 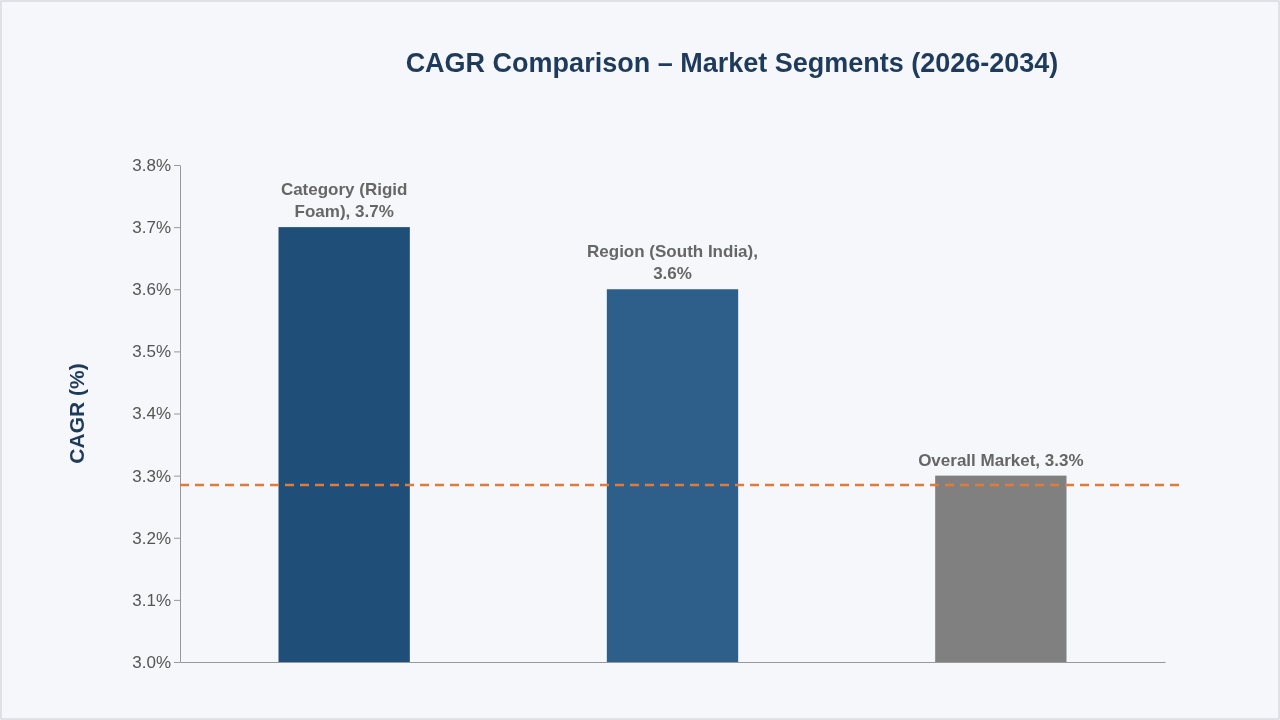 I want to click on data-label: Category (Rigid Foam), 3.7%, so click(x=344, y=201).